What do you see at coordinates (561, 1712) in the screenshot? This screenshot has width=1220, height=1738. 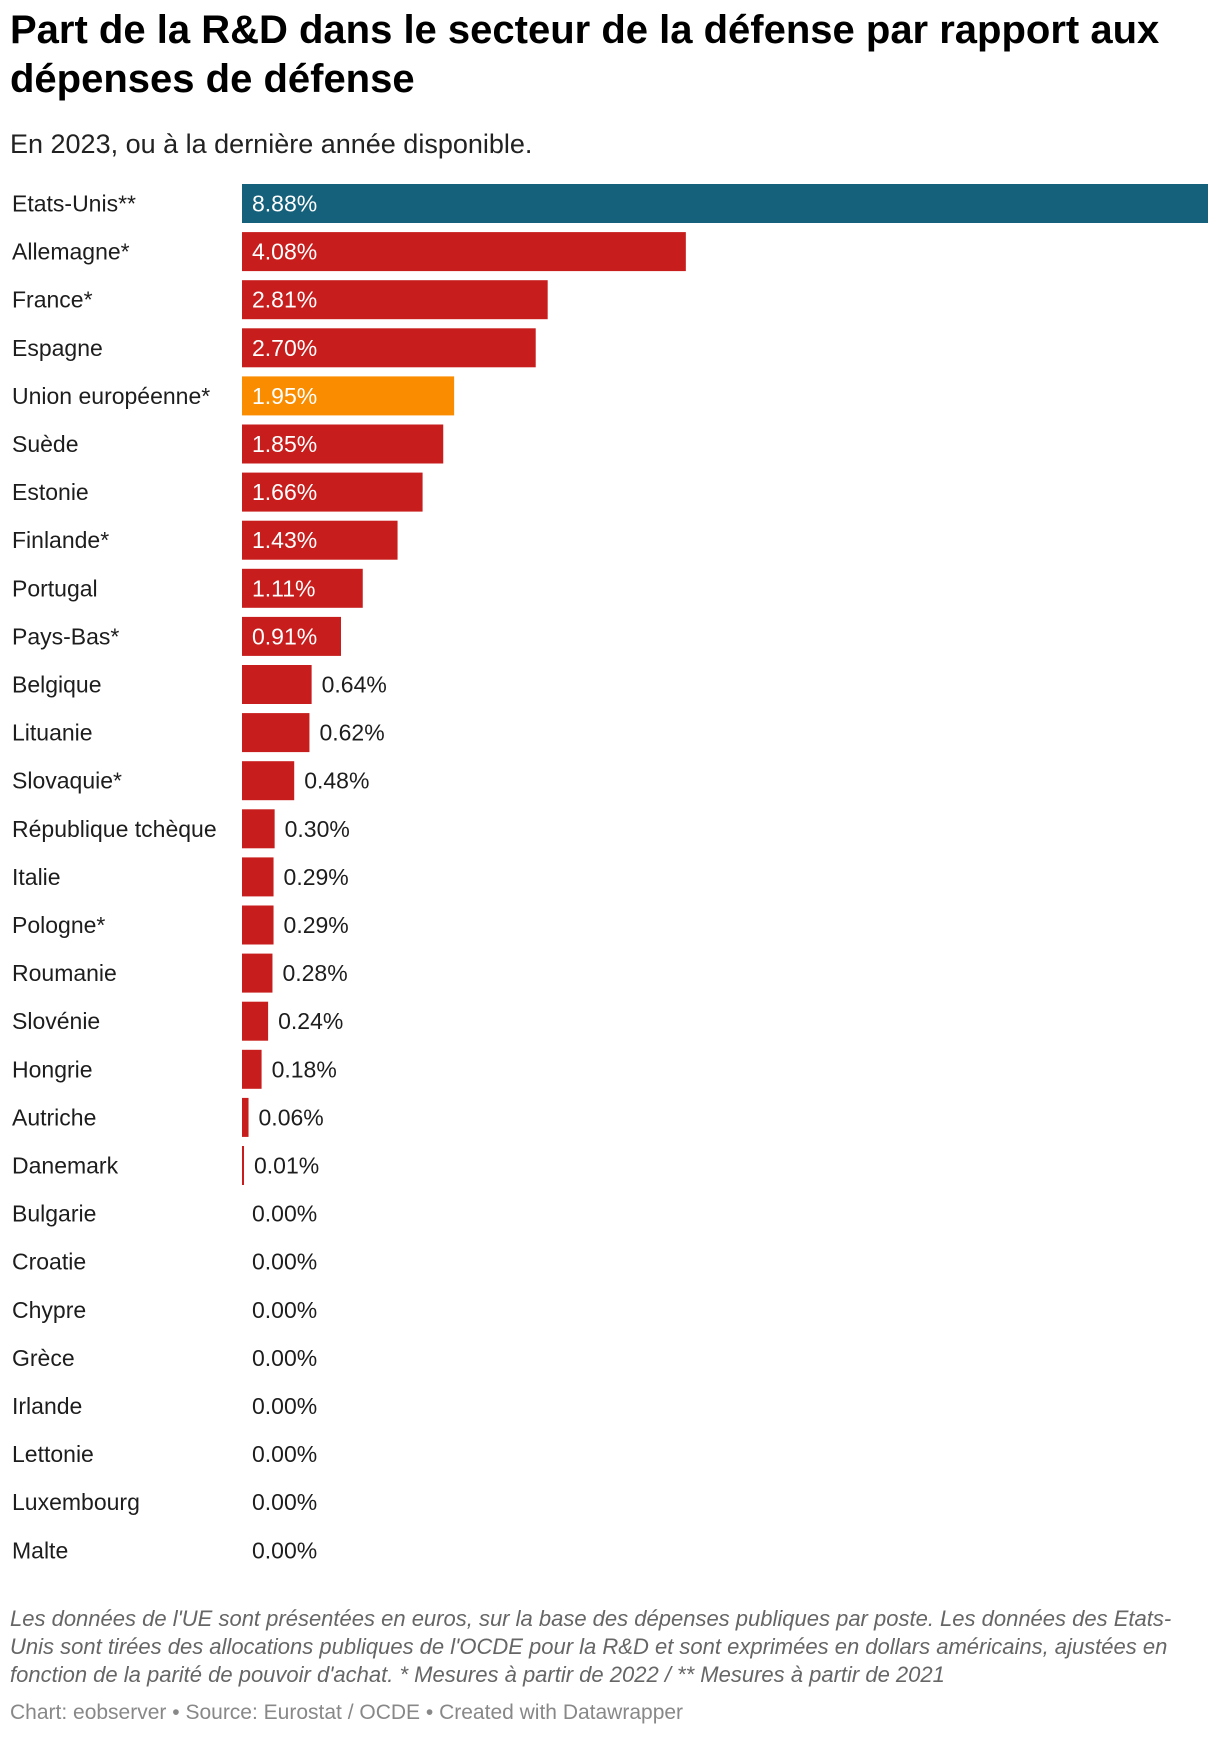 I see `created-with-text: Created with Datawrapper` at bounding box center [561, 1712].